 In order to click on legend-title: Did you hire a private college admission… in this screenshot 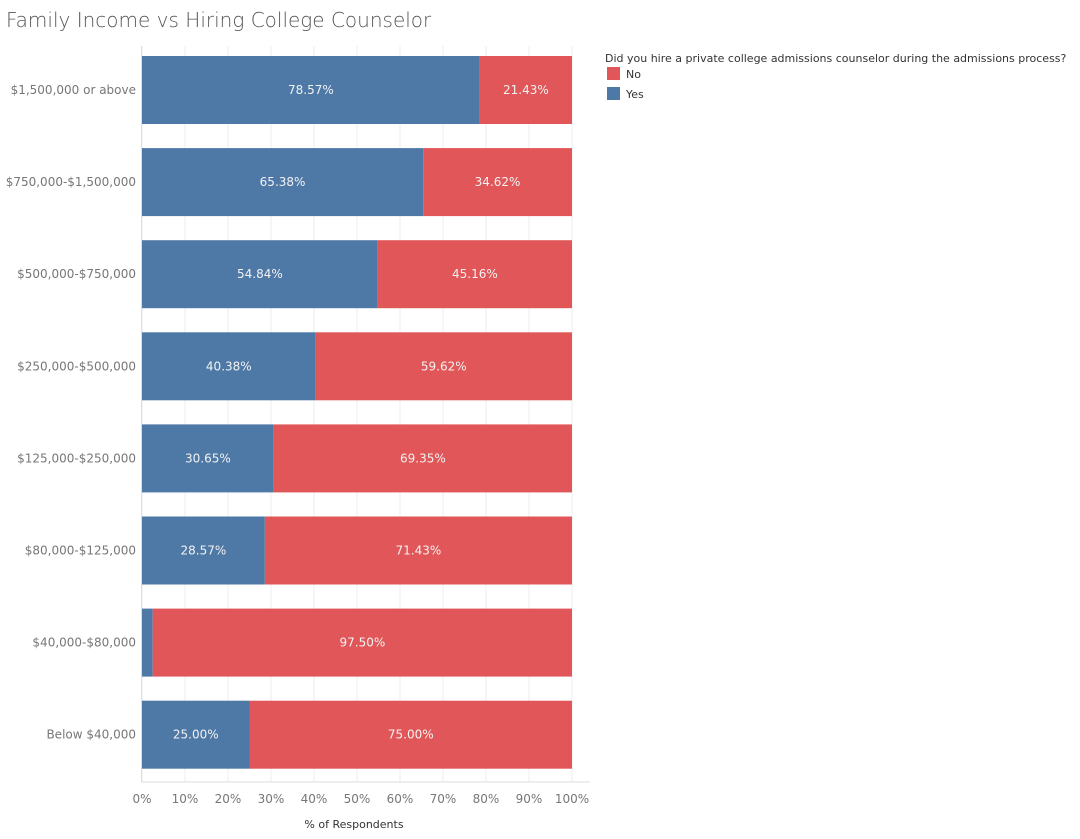, I will do `click(836, 58)`.